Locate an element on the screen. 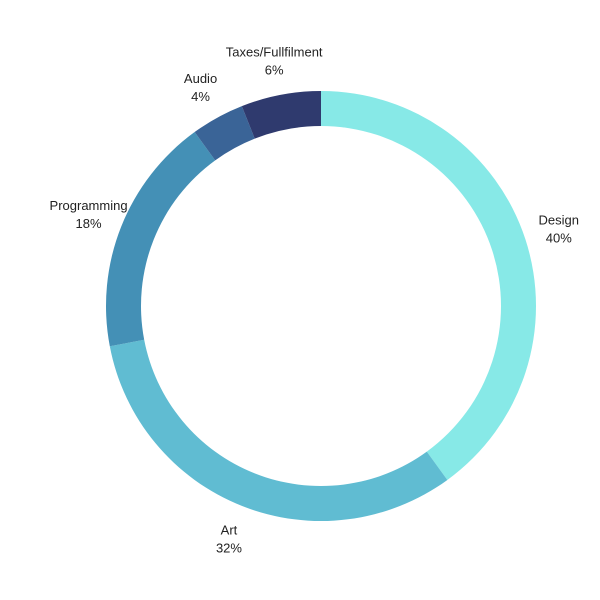 The height and width of the screenshot is (600, 600). slice-label-audio: Audio 4% is located at coordinates (200, 87).